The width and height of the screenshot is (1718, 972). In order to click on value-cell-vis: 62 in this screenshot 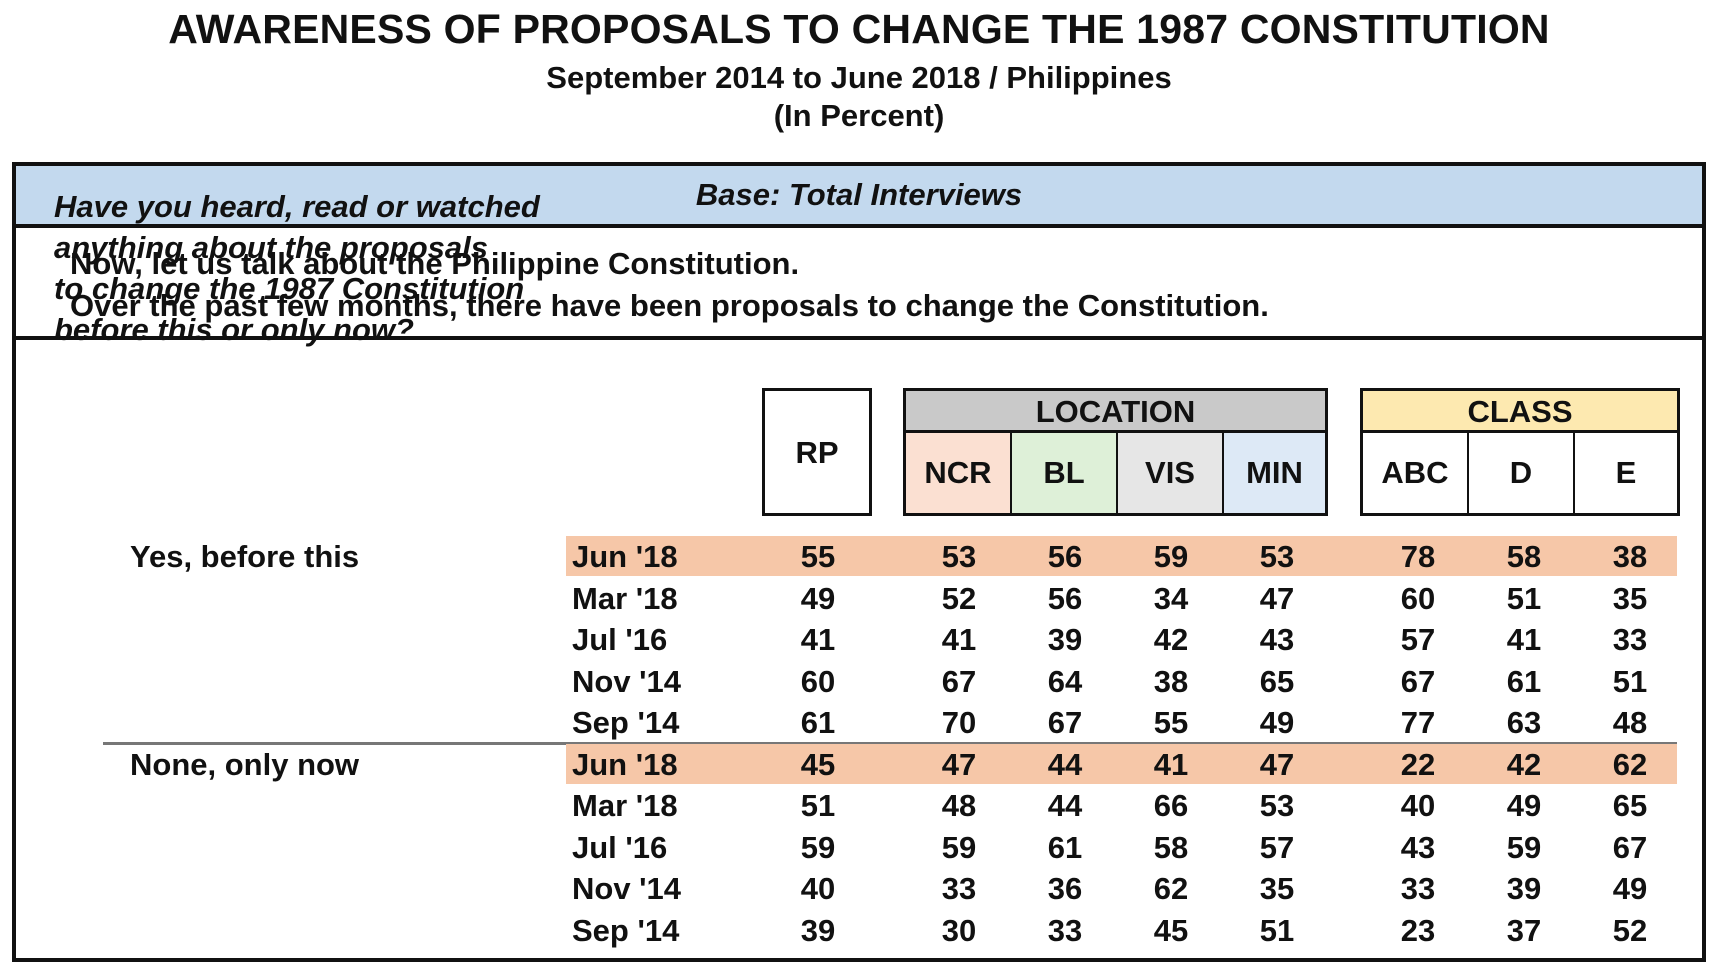, I will do `click(1171, 888)`.